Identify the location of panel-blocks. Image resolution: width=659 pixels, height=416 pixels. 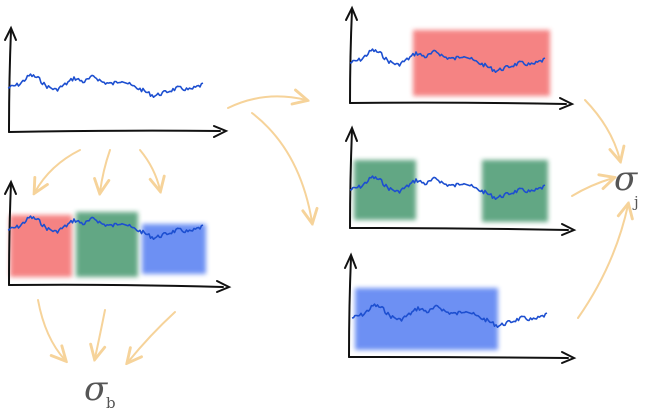
(118, 236).